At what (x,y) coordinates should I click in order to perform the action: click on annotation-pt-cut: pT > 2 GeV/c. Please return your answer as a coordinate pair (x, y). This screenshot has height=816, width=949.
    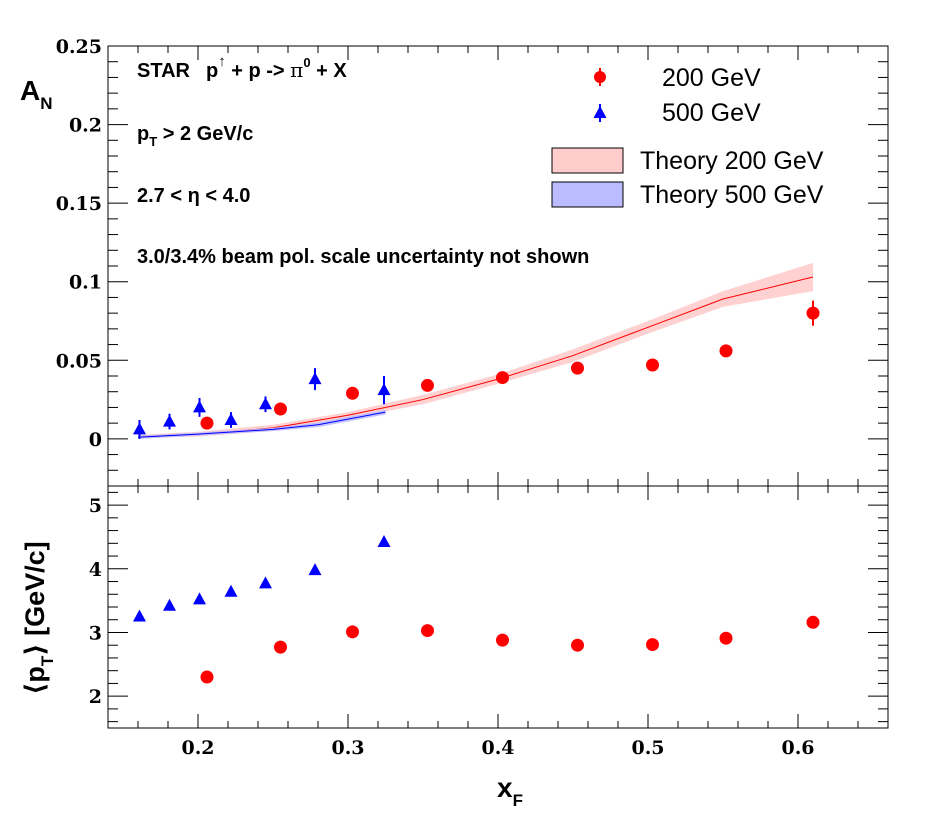
    Looking at the image, I should click on (195, 136).